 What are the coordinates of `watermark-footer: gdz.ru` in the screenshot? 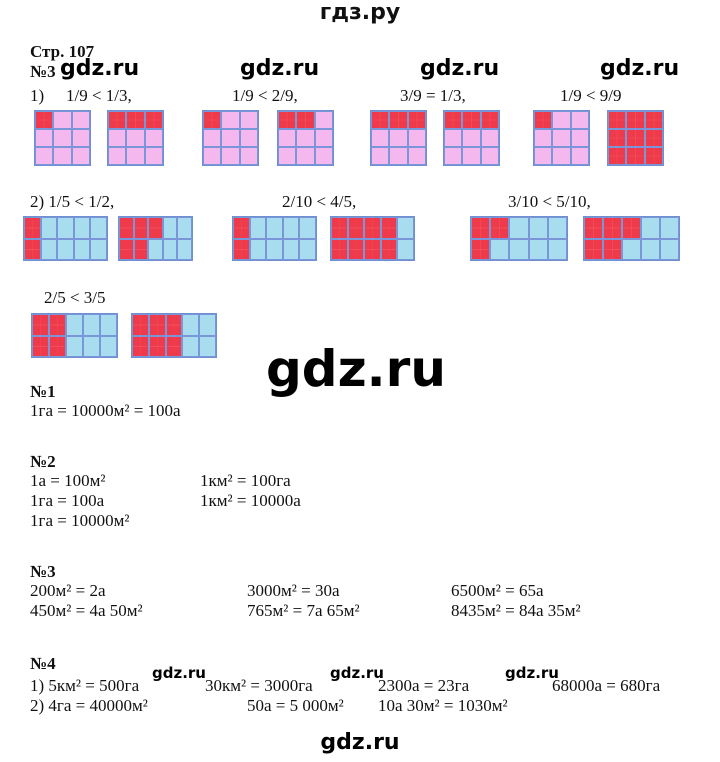 It's located at (360, 742).